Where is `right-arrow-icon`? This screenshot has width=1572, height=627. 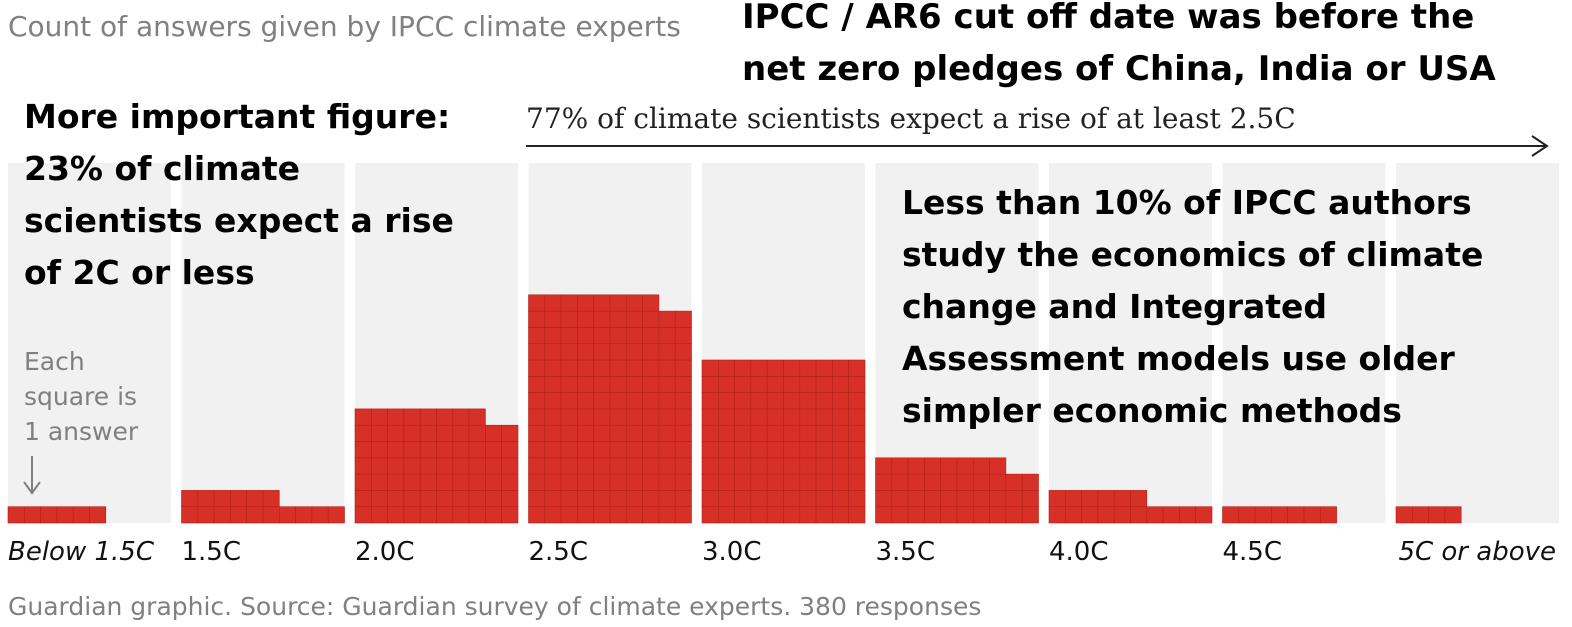
right-arrow-icon is located at coordinates (1037, 146).